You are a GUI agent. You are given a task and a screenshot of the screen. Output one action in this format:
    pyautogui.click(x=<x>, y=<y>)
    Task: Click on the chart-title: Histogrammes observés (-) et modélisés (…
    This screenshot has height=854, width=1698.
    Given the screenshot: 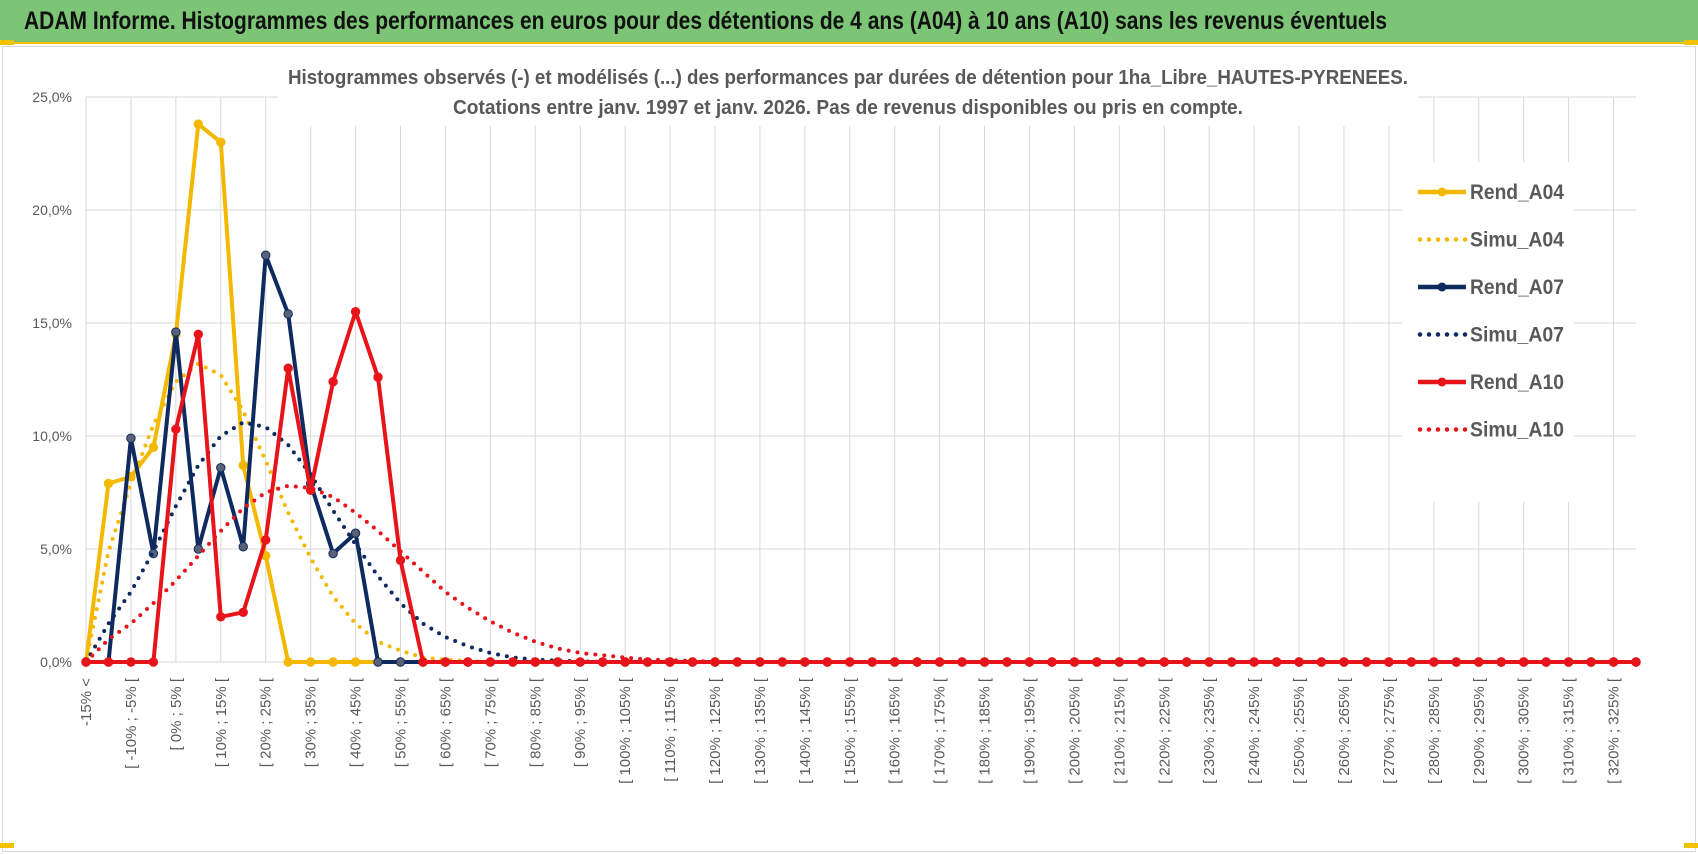 What is the action you would take?
    pyautogui.click(x=848, y=78)
    